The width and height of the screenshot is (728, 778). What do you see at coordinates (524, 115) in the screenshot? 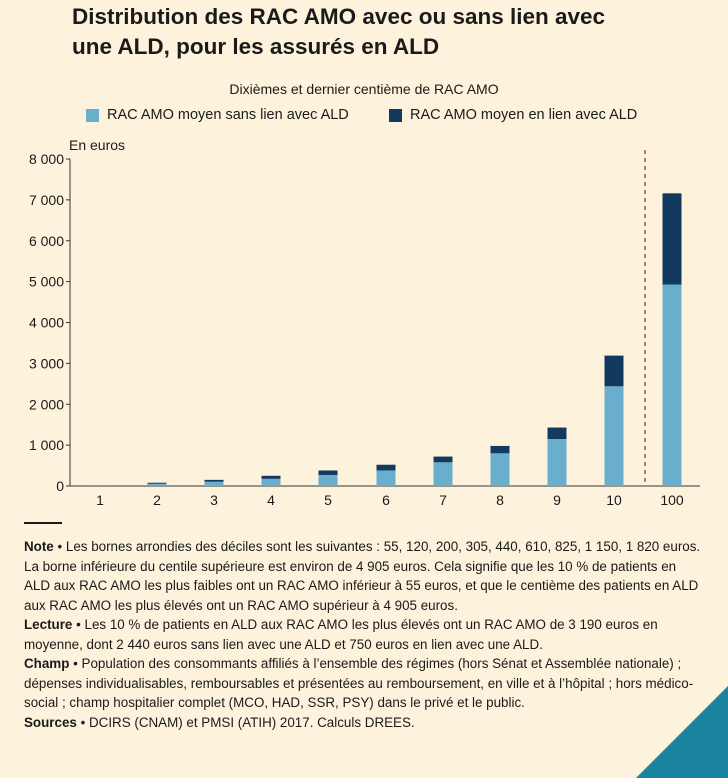
I see `legend-label-en-lien: RAC AMO moyen en lien avec ALD` at bounding box center [524, 115].